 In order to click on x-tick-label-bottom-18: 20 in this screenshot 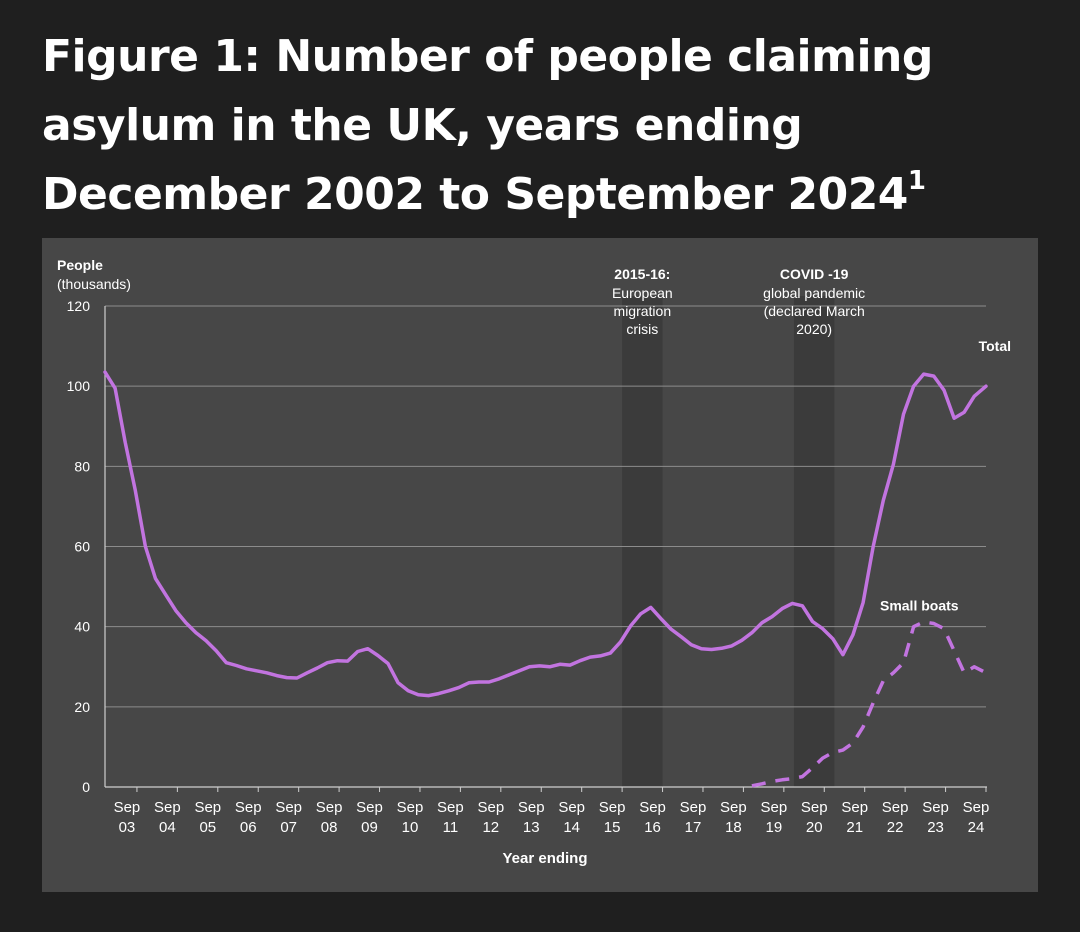, I will do `click(814, 827)`.